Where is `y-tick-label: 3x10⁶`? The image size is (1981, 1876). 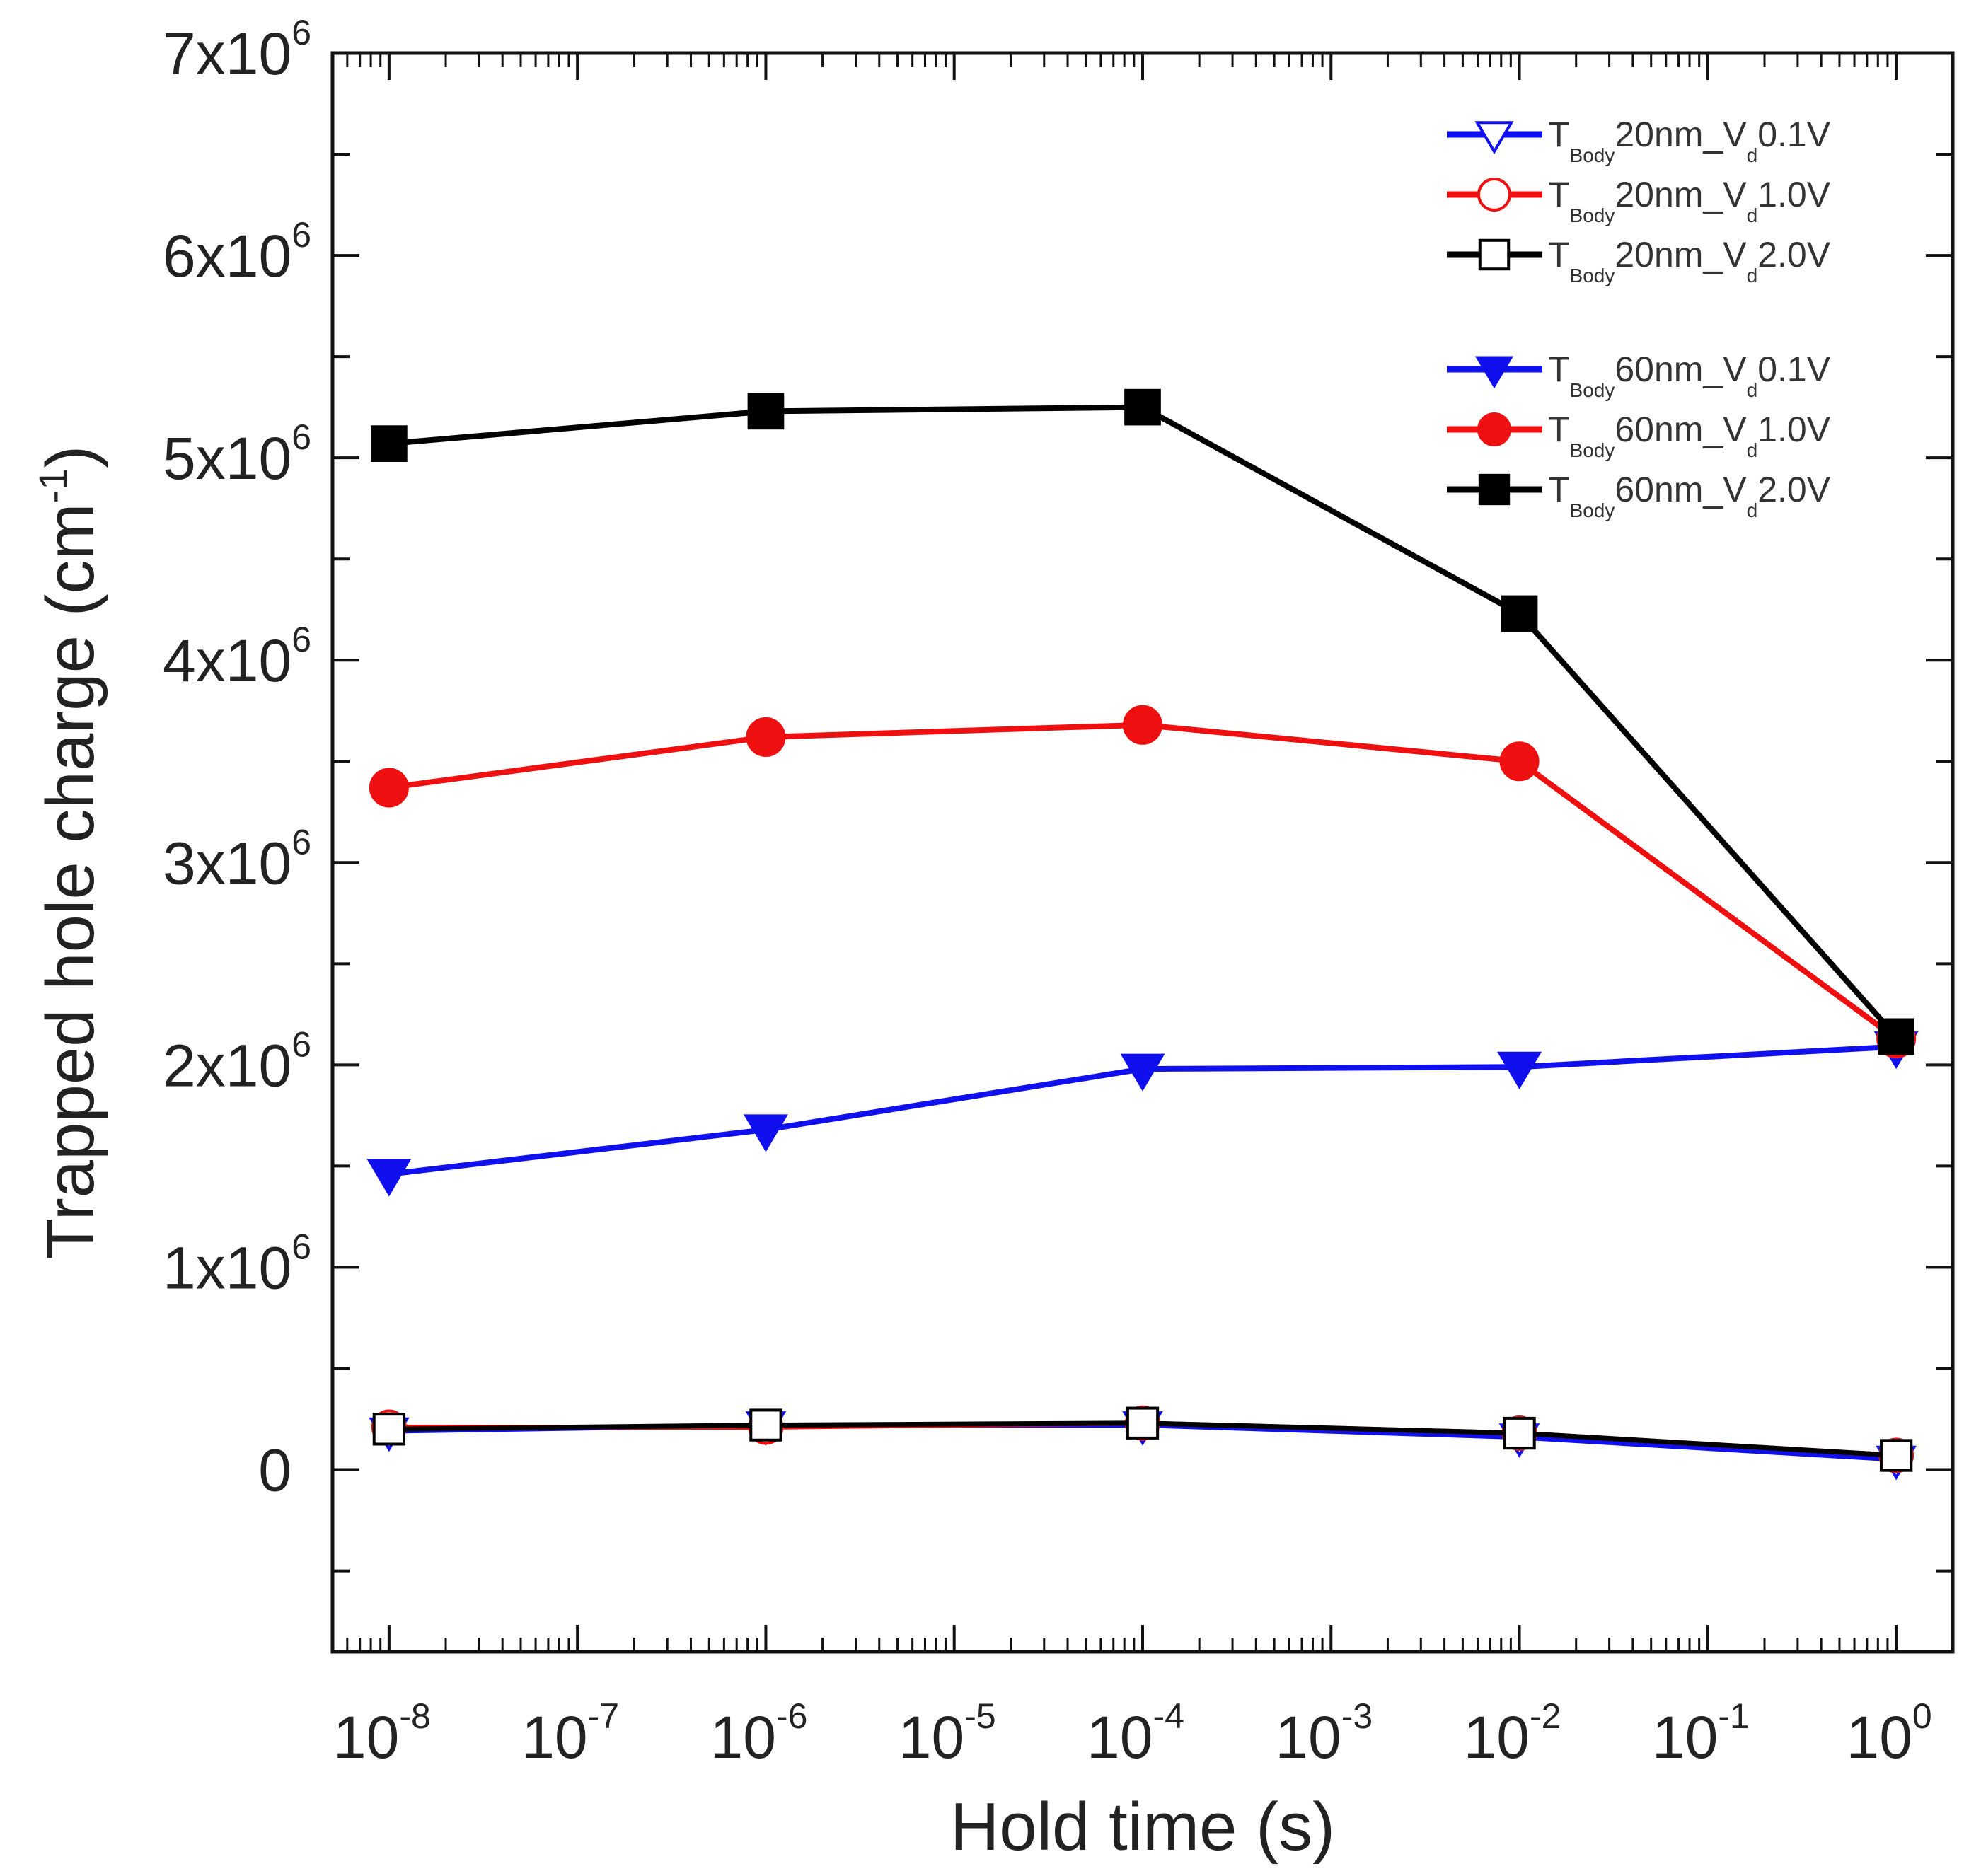
y-tick-label: 3x10⁶ is located at coordinates (237, 859).